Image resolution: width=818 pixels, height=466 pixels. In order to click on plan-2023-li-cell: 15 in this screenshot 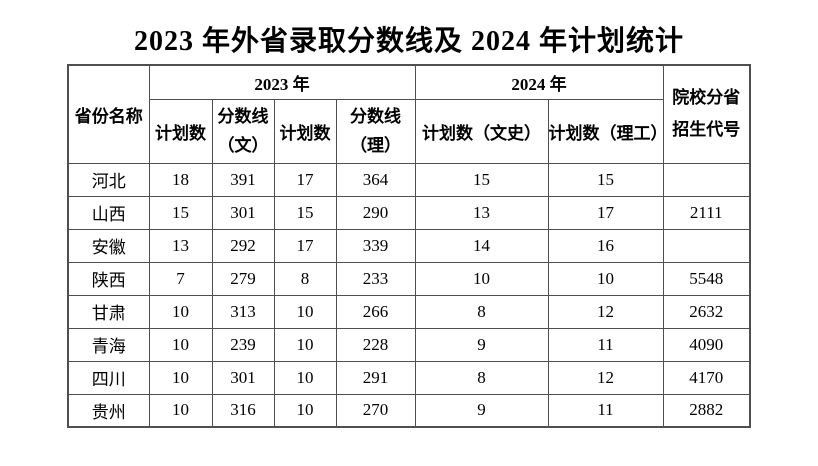, I will do `click(305, 212)`.